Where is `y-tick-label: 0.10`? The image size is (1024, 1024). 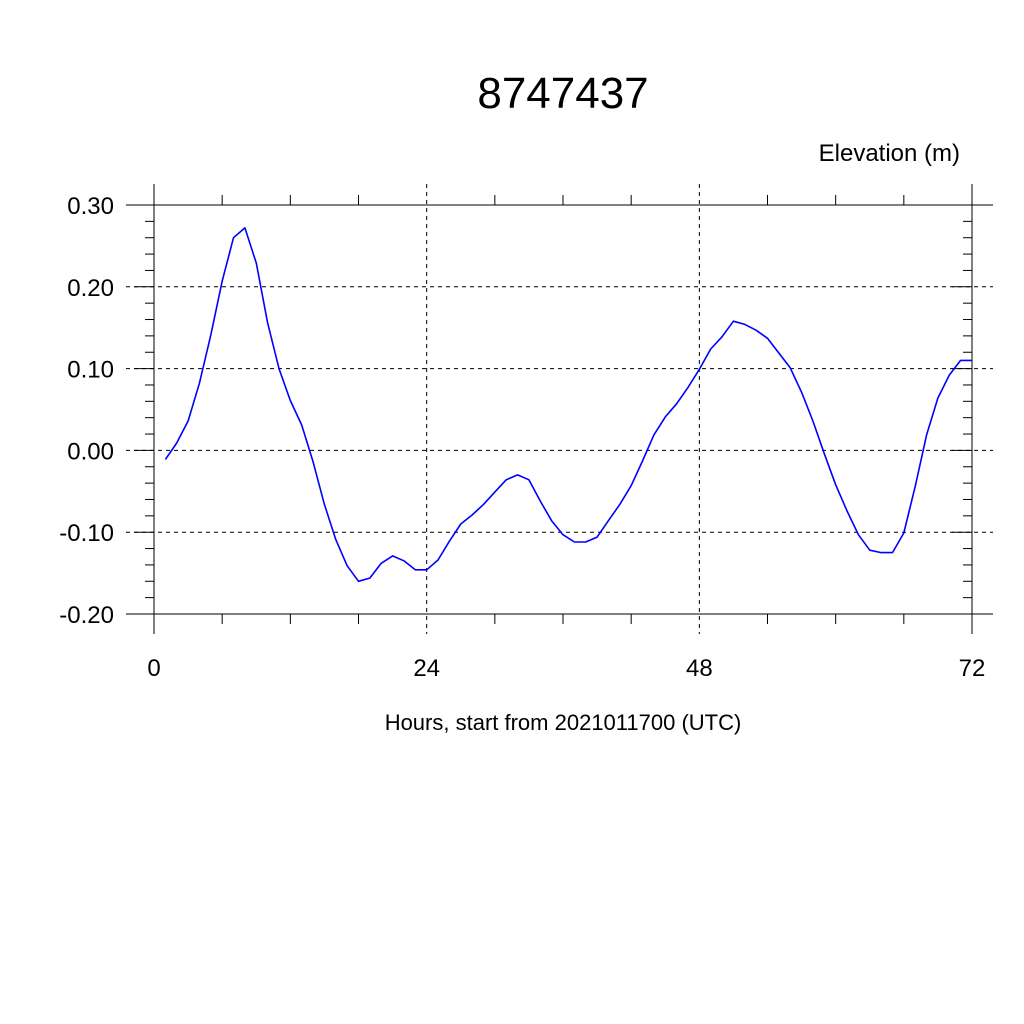 y-tick-label: 0.10 is located at coordinates (90, 370).